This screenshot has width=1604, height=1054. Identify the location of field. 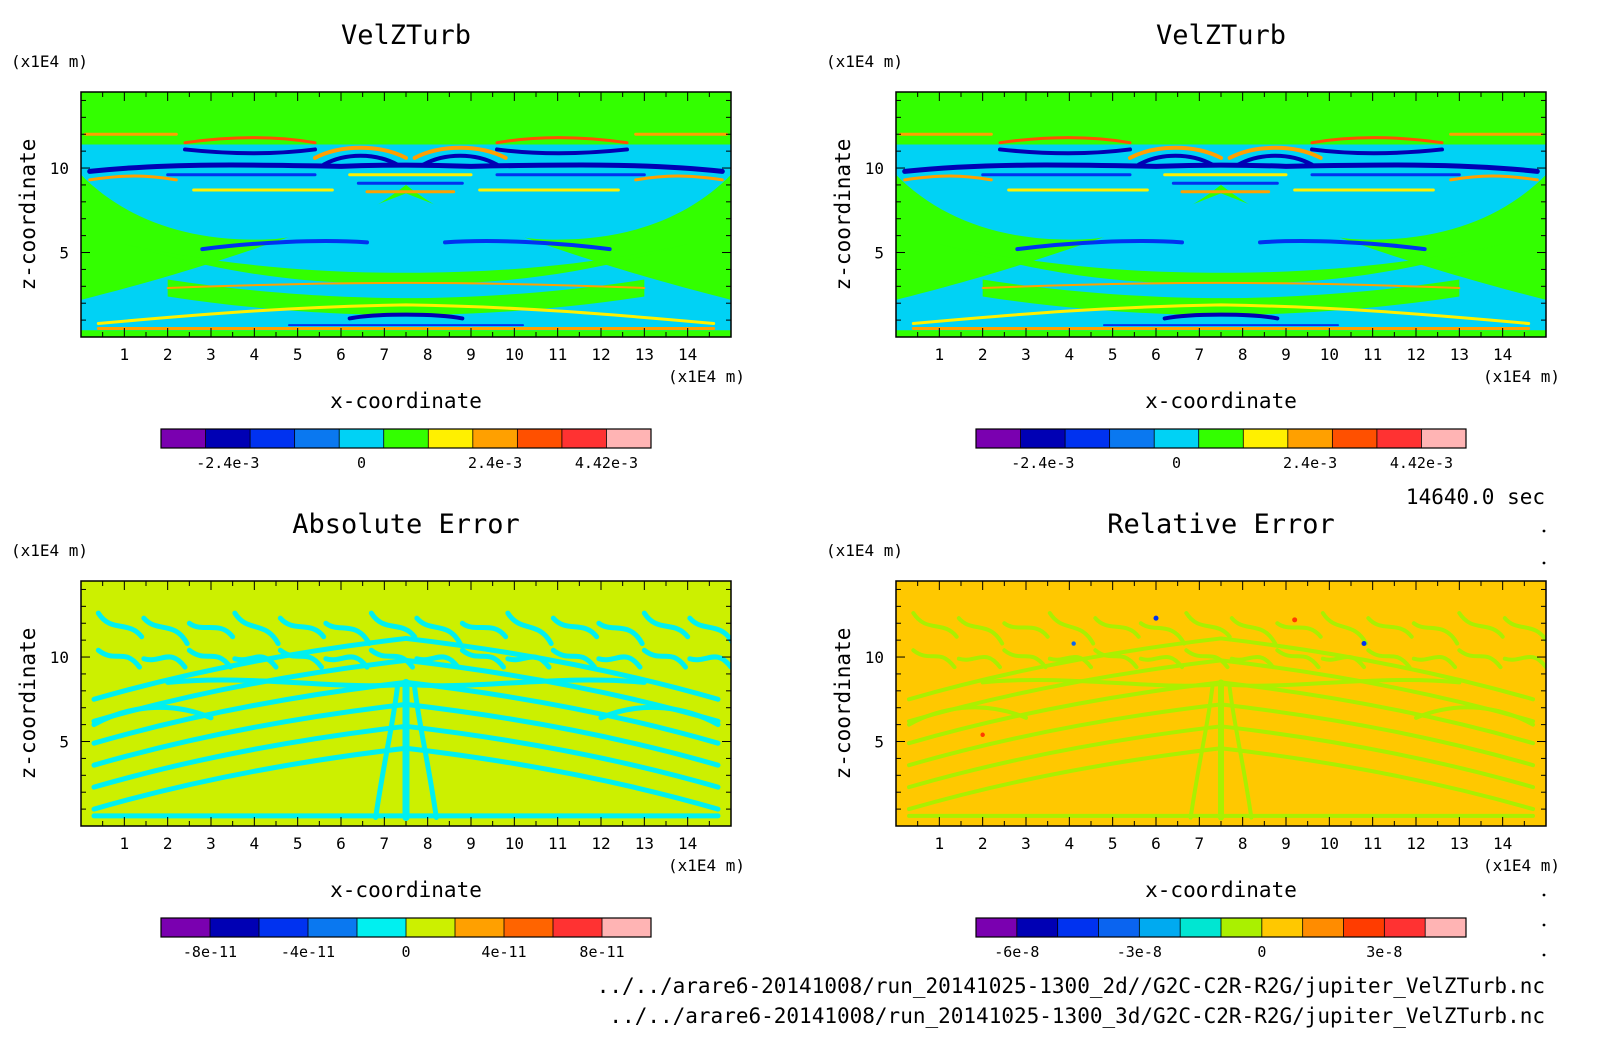
(1221, 703).